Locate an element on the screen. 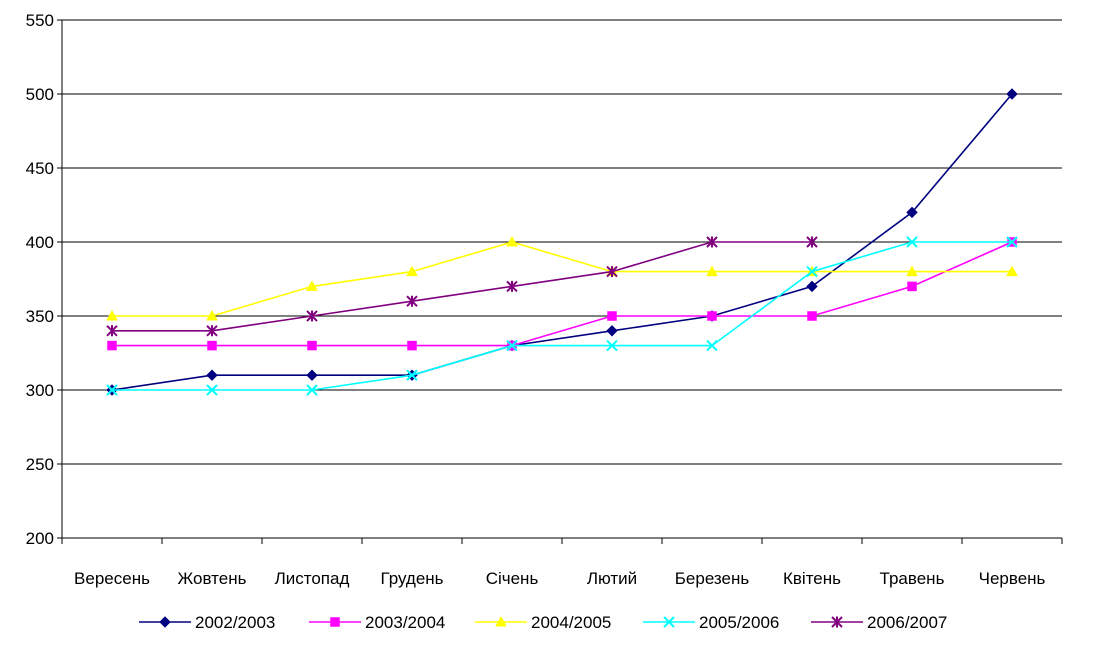 The image size is (1105, 648). y-tick-label: 200 is located at coordinates (40, 538).